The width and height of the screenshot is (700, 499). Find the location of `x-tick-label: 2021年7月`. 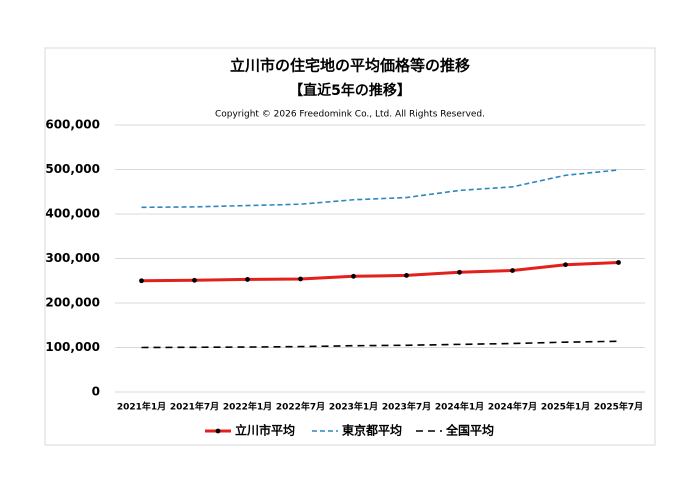

x-tick-label: 2021年7月 is located at coordinates (194, 407).